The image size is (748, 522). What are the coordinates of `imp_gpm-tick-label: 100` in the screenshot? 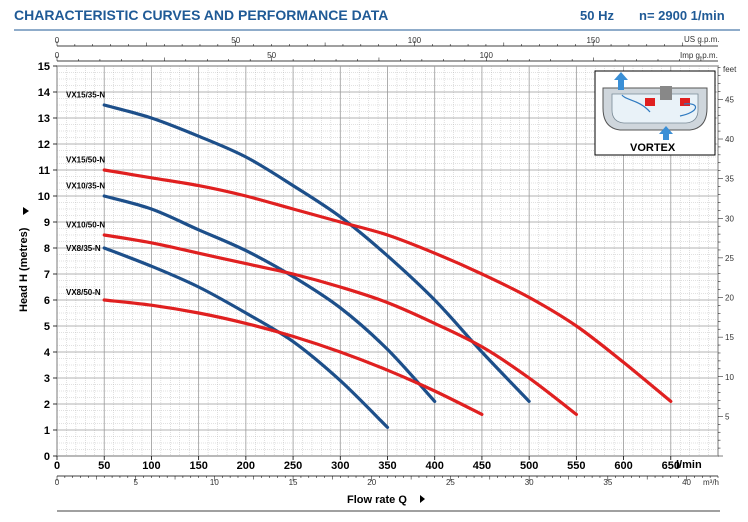 It's located at (487, 55).